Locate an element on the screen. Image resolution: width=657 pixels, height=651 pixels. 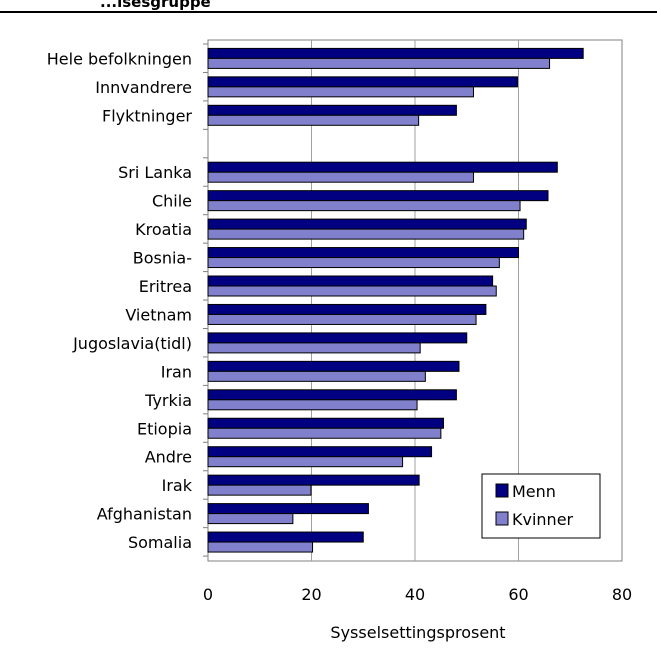
bar-somalia-kvinner is located at coordinates (260, 547).